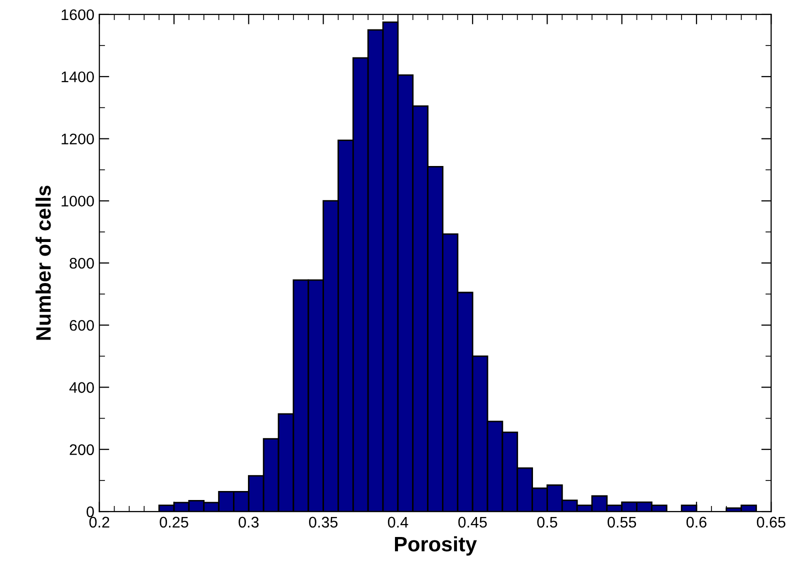 This screenshot has width=795, height=578. Describe the element at coordinates (78, 14) in the screenshot. I see `y-tick-label: 1600` at that location.